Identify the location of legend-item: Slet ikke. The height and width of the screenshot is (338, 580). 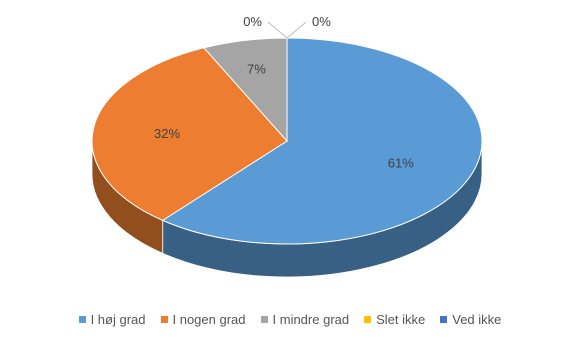
(394, 319).